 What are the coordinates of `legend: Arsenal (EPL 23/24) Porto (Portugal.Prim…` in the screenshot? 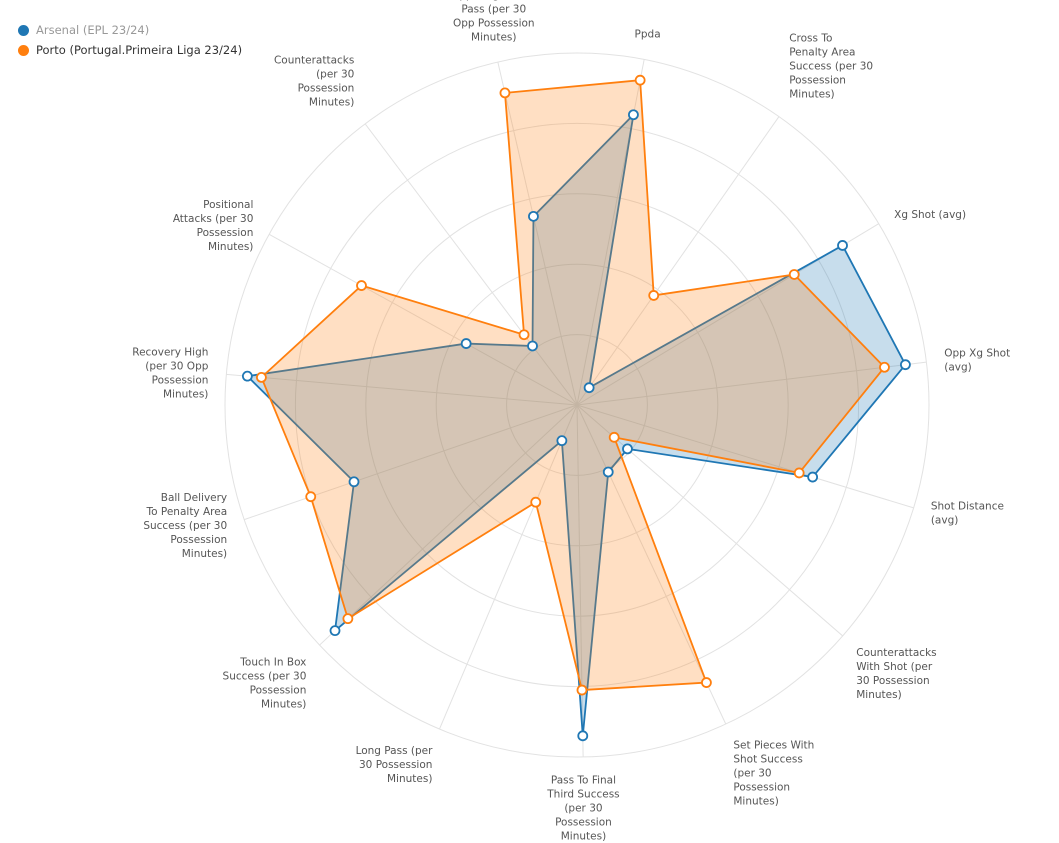 It's located at (130, 40).